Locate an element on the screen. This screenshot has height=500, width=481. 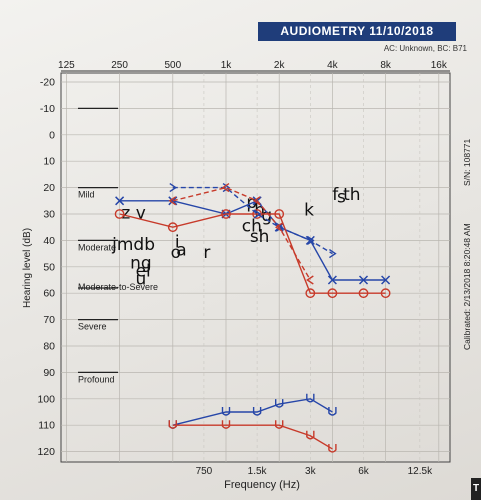
speech-letter: sh is located at coordinates (260, 237).